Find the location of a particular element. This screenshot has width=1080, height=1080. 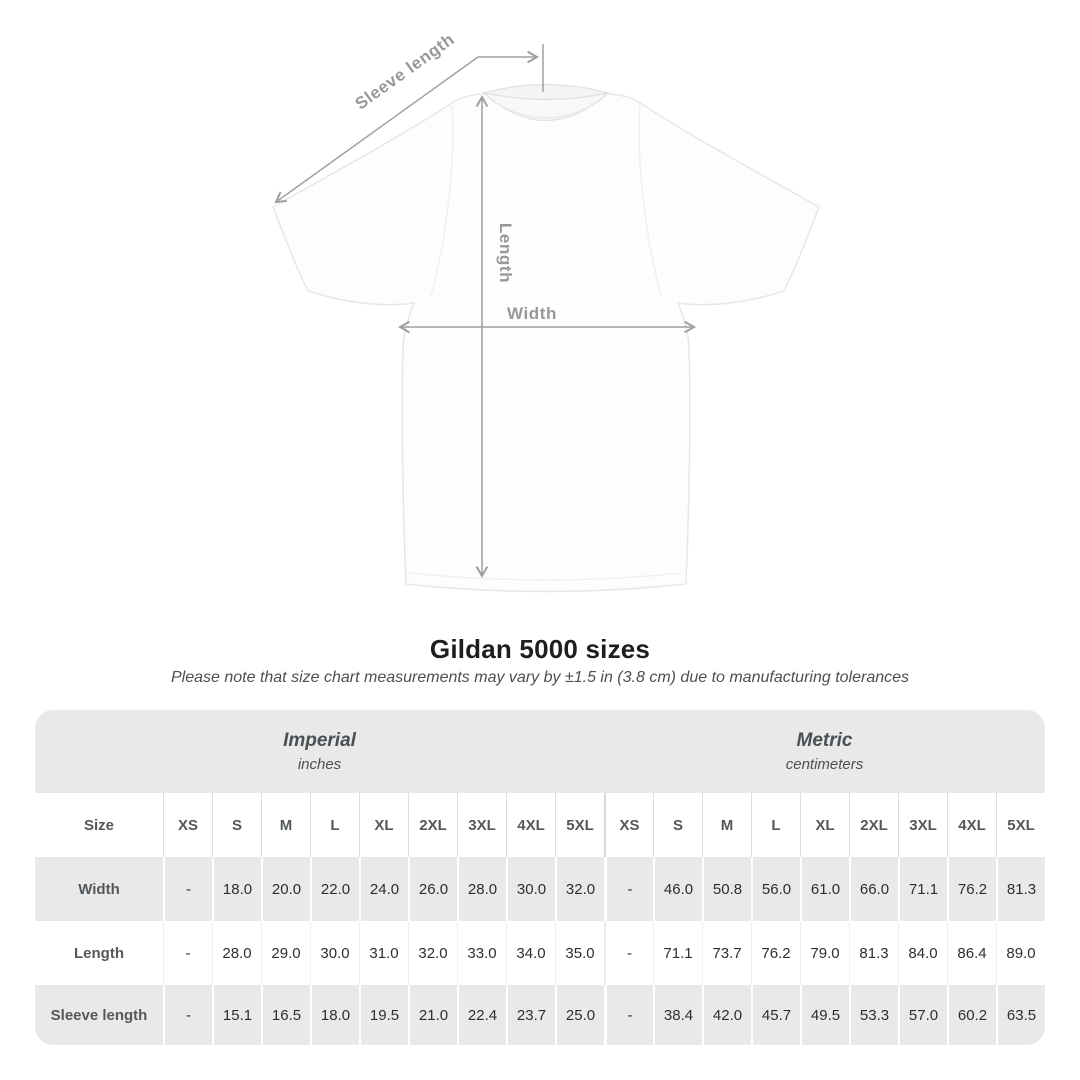

width-label: Width is located at coordinates (532, 313).